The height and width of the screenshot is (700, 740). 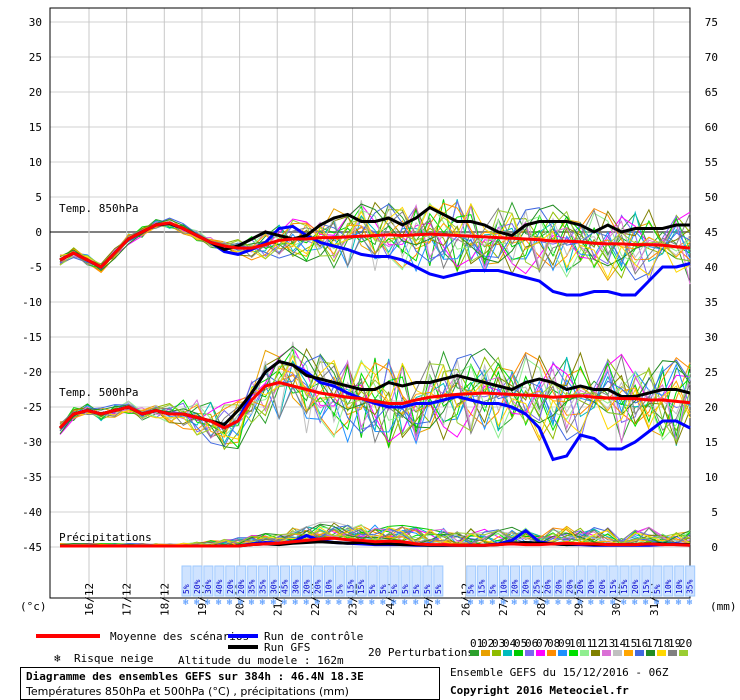 I want to click on perturbation-number: 02, so click(x=487, y=643).